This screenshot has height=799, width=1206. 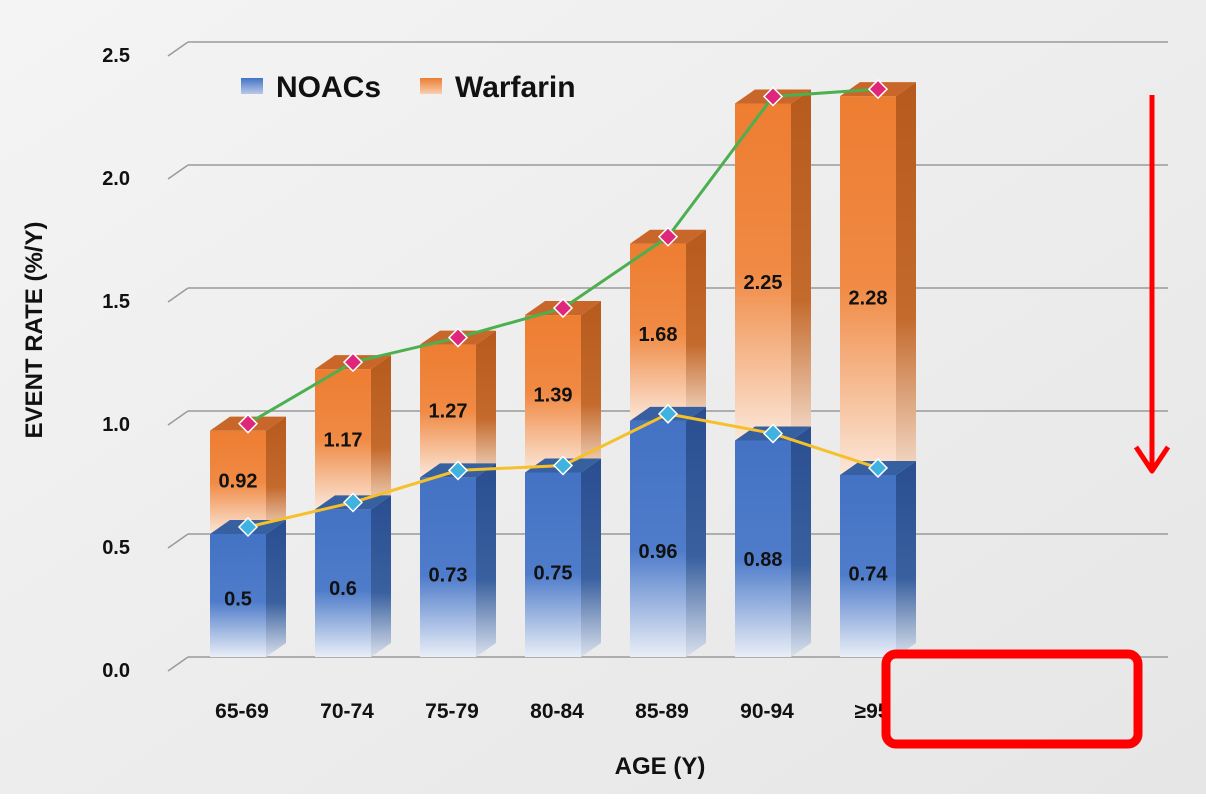 I want to click on x-tick-label: ≥95, so click(x=872, y=711).